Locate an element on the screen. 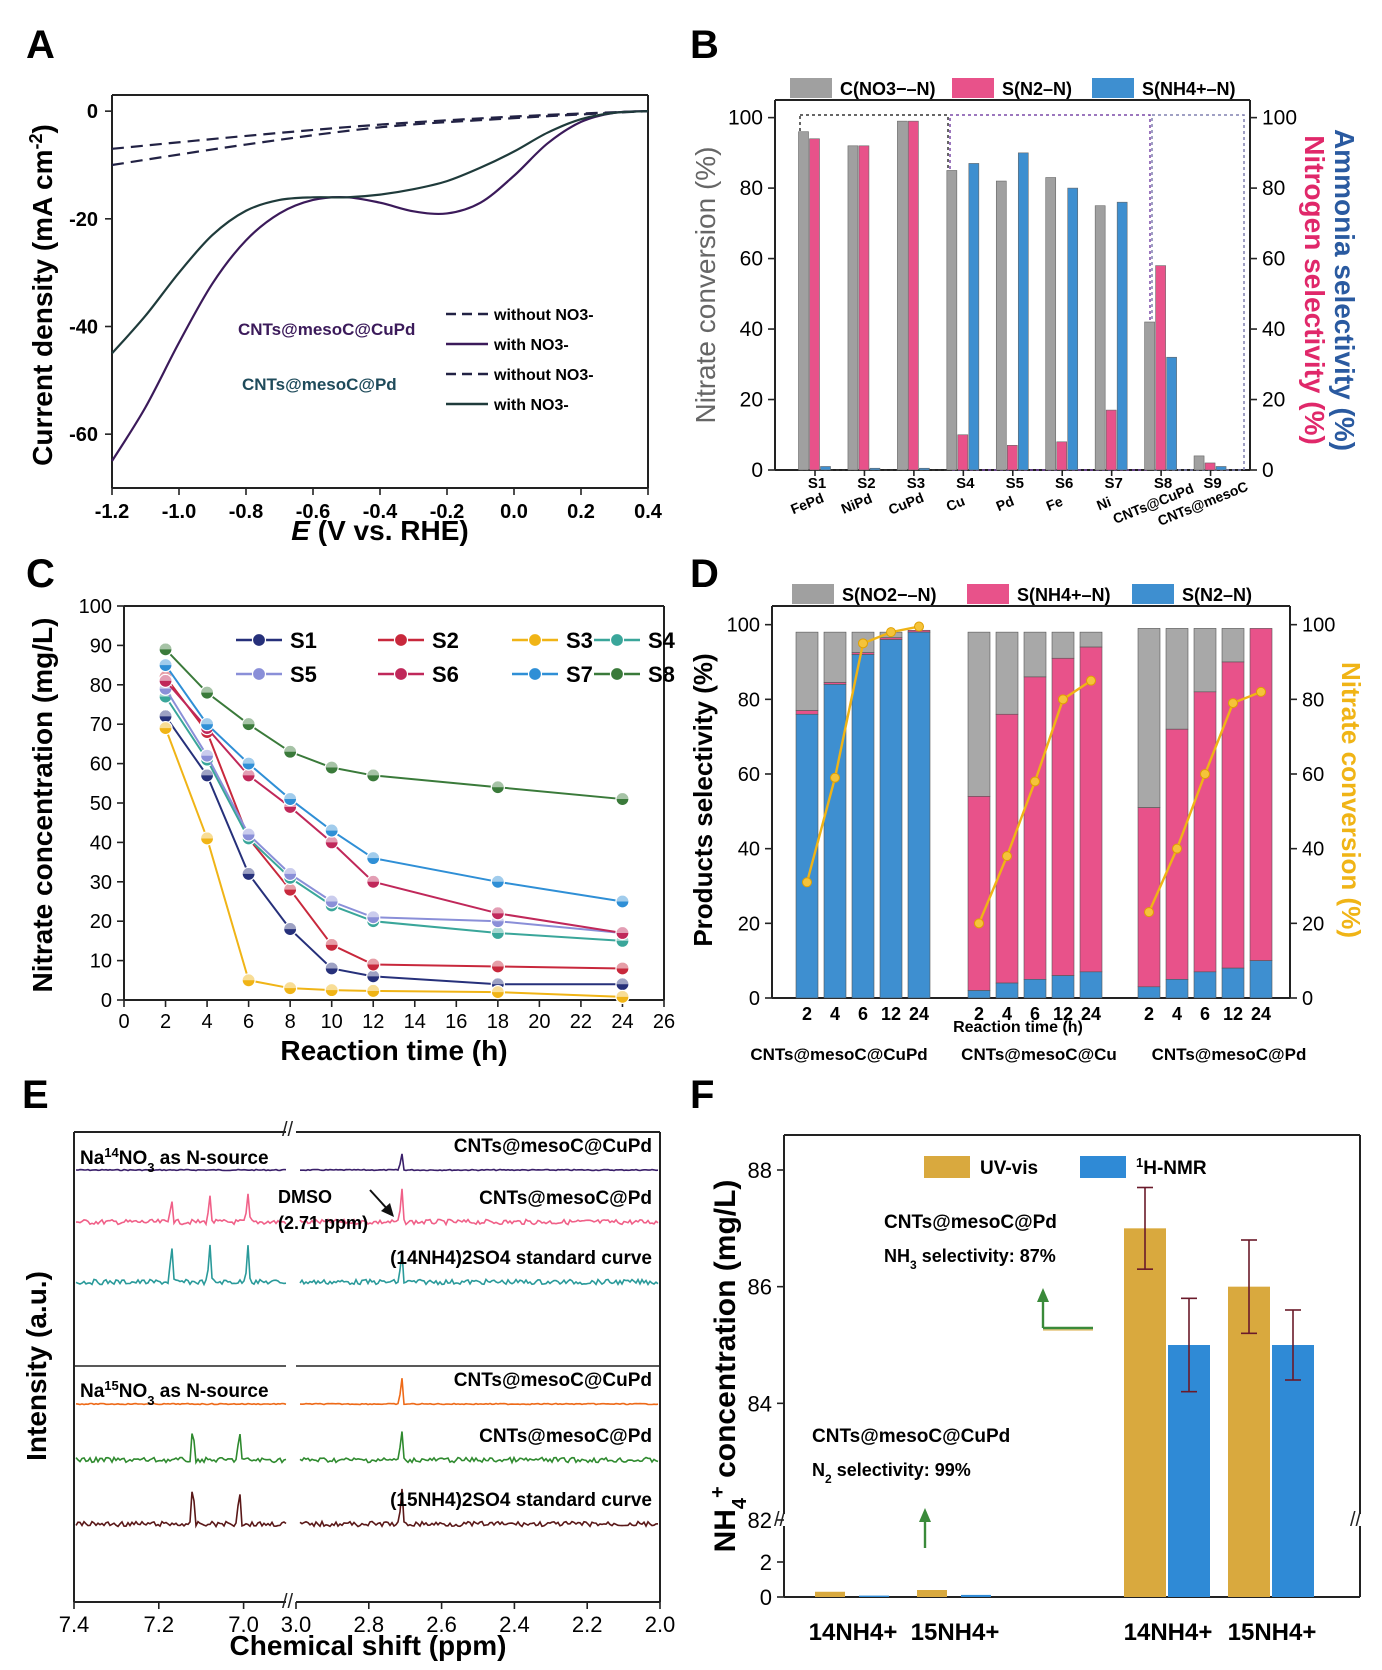 The image size is (1382, 1670). panel-f-letter: F is located at coordinates (702, 1095).